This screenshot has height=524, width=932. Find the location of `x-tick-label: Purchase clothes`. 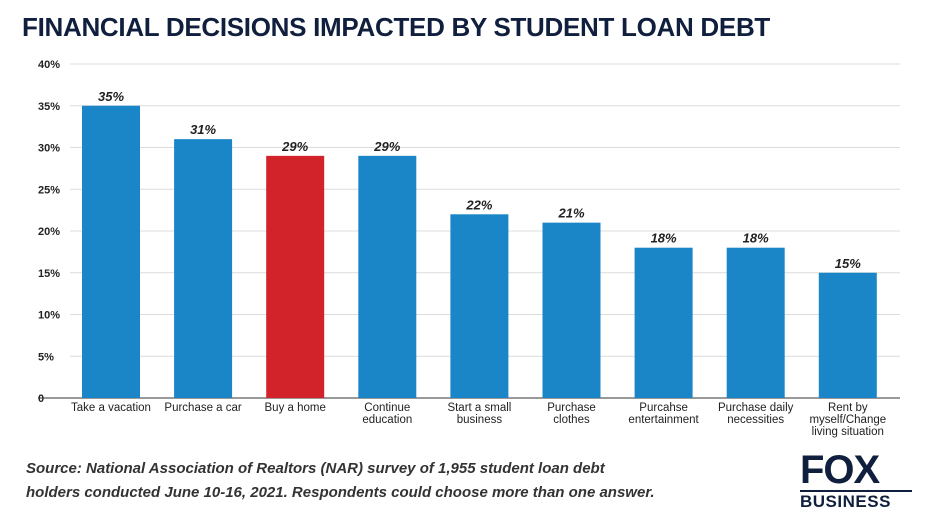

x-tick-label: Purchase clothes is located at coordinates (571, 414).